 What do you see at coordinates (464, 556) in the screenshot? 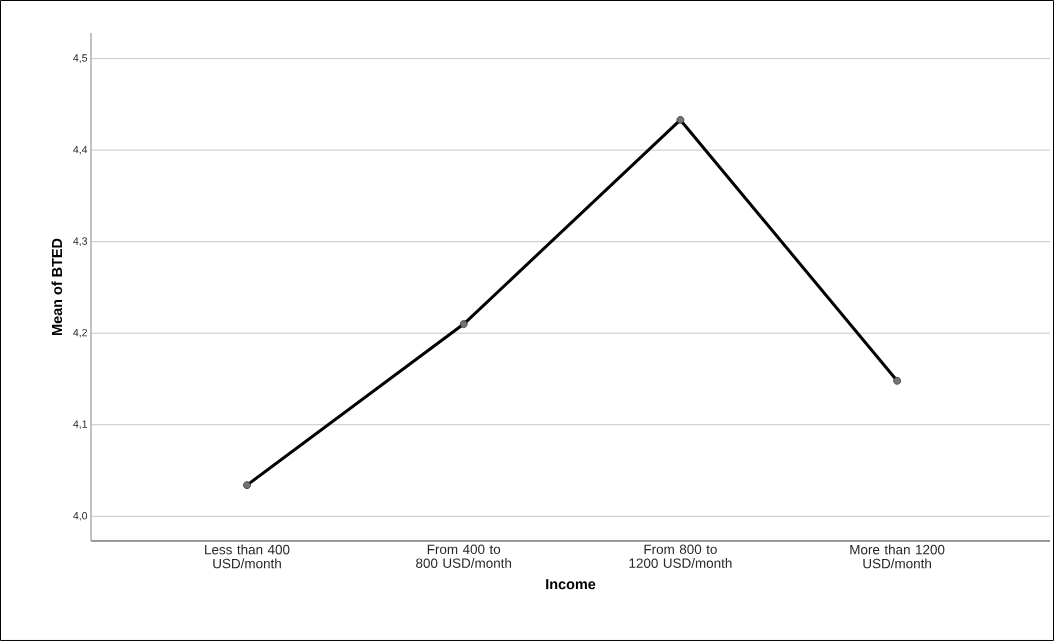
I see `x-tick-label: From 400 to 800 USD/month` at bounding box center [464, 556].